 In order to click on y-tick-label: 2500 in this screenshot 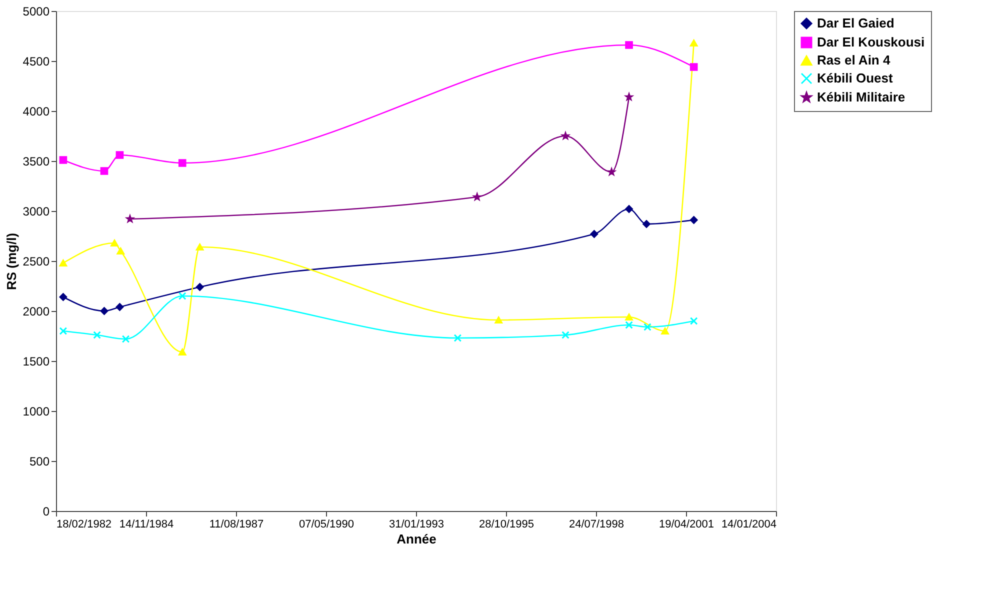, I will do `click(36, 261)`.